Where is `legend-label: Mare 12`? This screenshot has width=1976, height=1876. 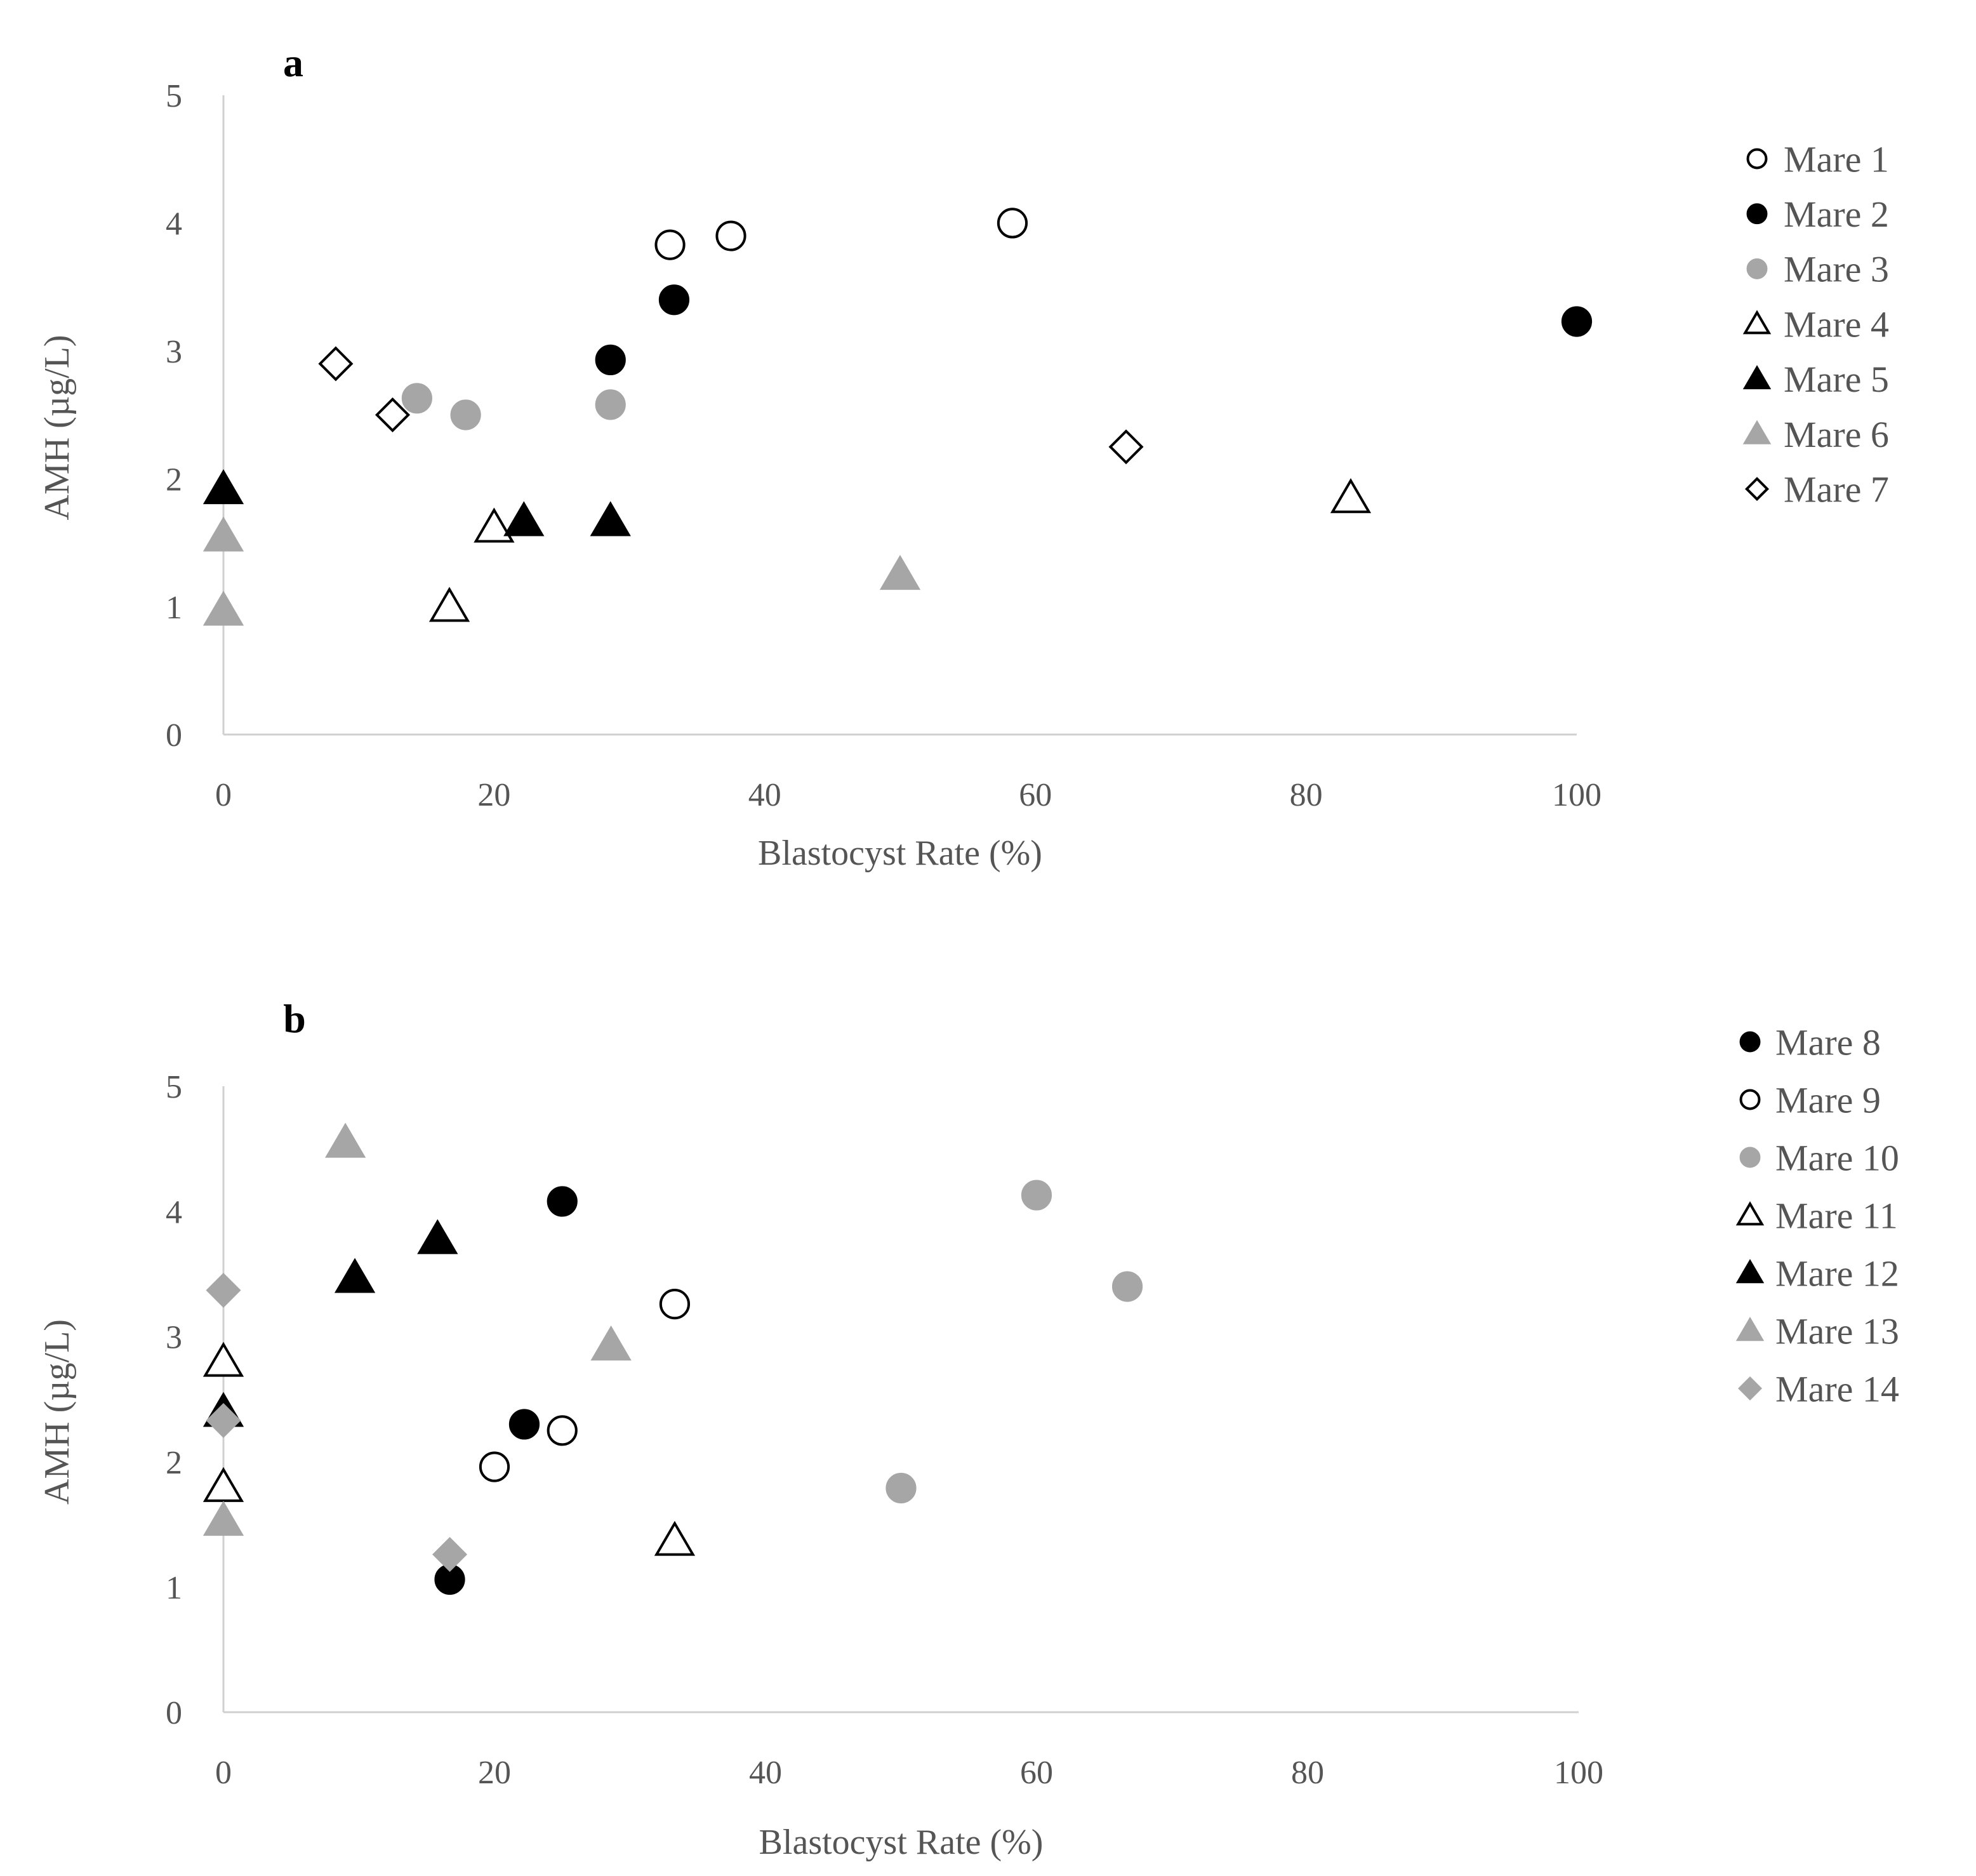 legend-label: Mare 12 is located at coordinates (1837, 1273).